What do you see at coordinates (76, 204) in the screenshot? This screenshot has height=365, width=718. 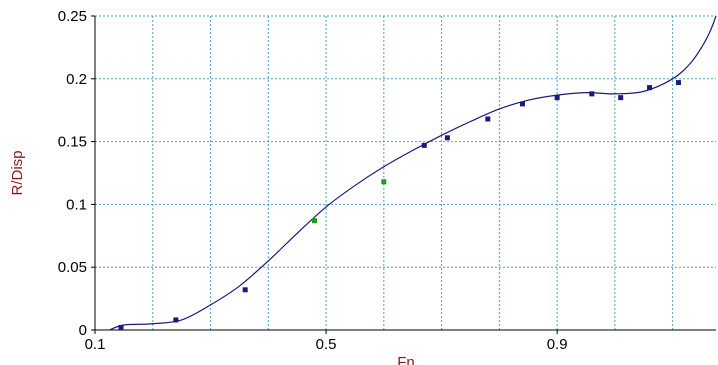 I see `y-tick-label: 0.1` at bounding box center [76, 204].